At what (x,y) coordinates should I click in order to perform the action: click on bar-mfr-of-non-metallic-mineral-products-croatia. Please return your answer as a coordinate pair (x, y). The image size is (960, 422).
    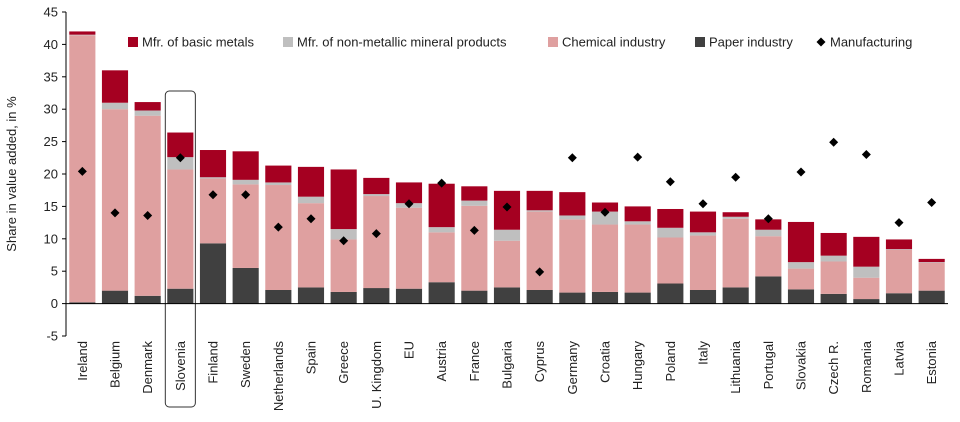
    Looking at the image, I should click on (605, 218).